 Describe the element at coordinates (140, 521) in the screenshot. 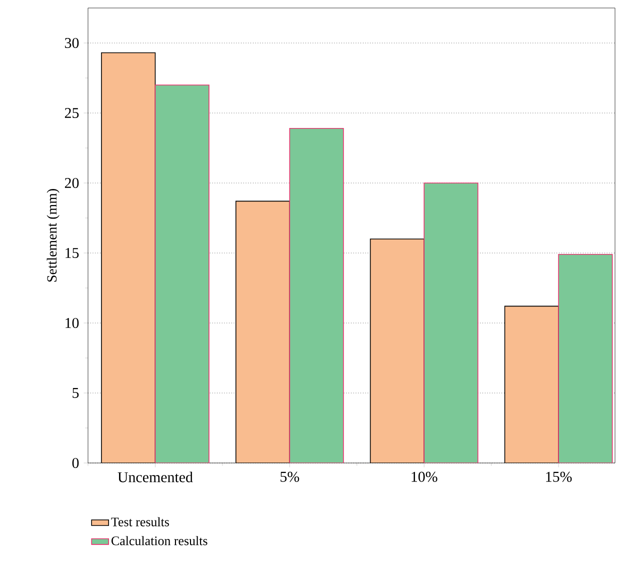

I see `legend-label: Test results` at that location.